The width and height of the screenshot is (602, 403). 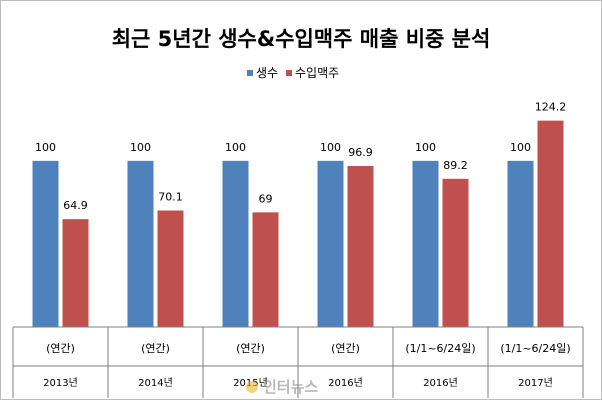 I want to click on tick-label-year-0: 2013년, so click(x=60, y=383).